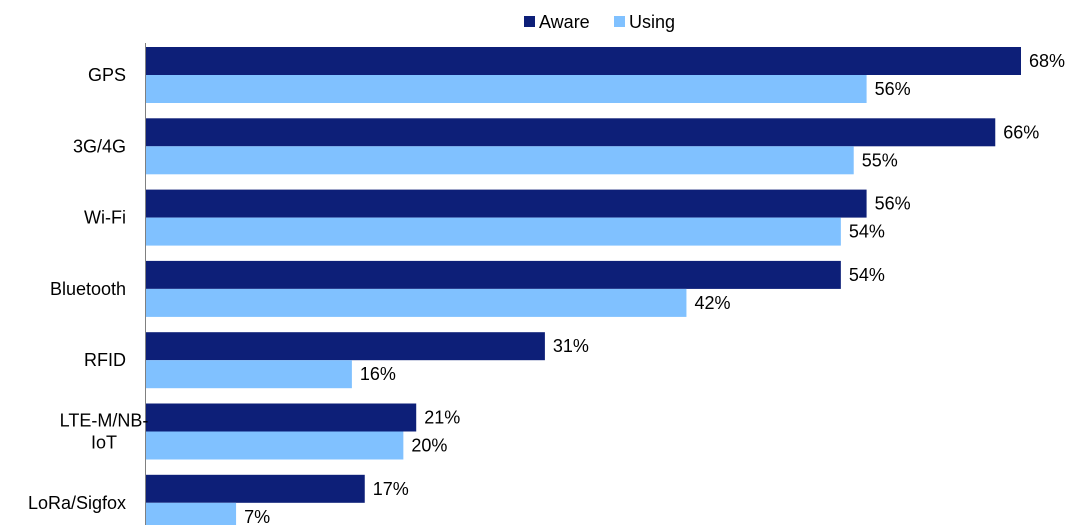  What do you see at coordinates (77, 503) in the screenshot?
I see `category-label: LoRa/Sigfox` at bounding box center [77, 503].